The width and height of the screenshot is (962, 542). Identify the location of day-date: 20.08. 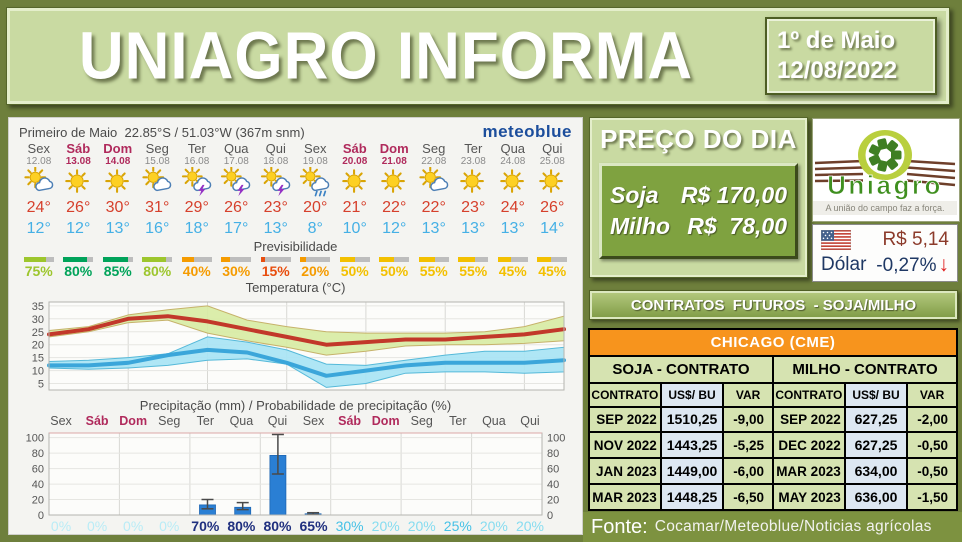
(355, 161).